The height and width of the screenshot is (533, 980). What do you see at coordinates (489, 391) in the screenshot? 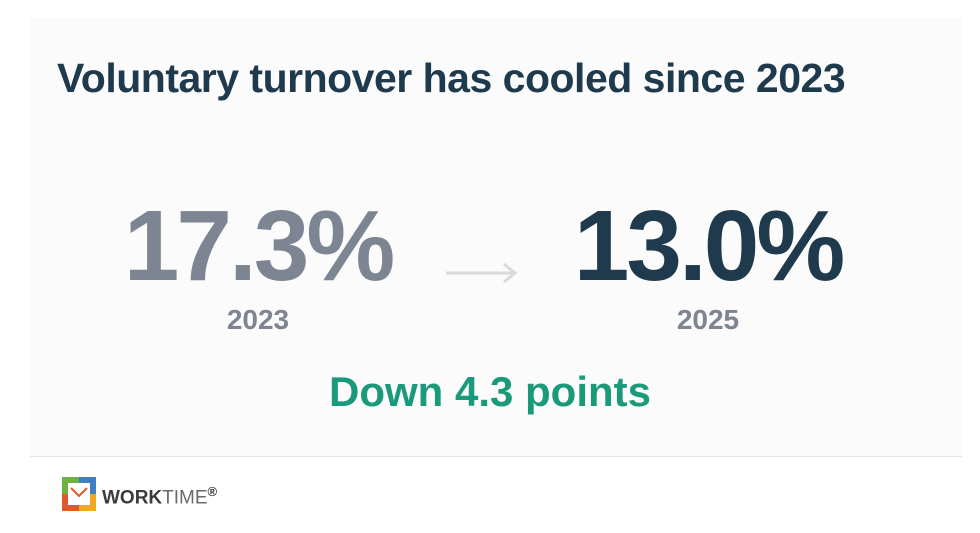
I see `summary: Down 4.3 points` at bounding box center [489, 391].